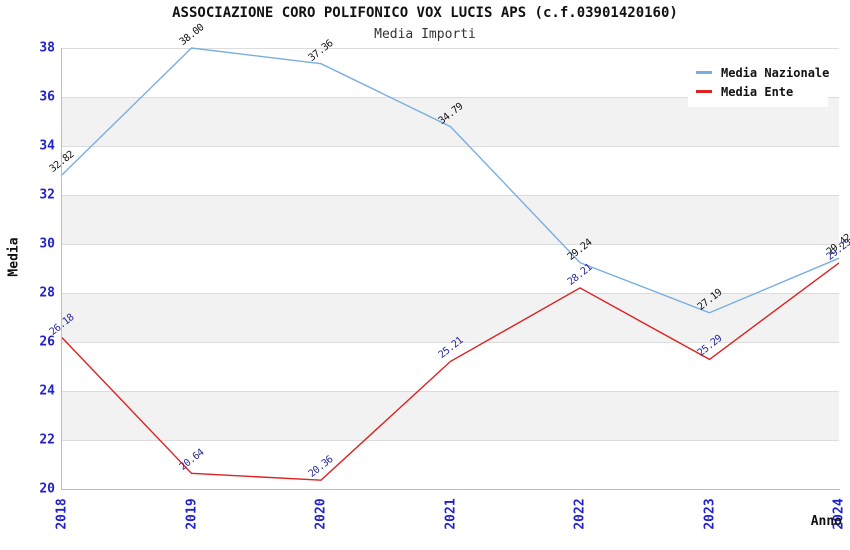  Describe the element at coordinates (47, 440) in the screenshot. I see `y-tick-label: 22` at that location.